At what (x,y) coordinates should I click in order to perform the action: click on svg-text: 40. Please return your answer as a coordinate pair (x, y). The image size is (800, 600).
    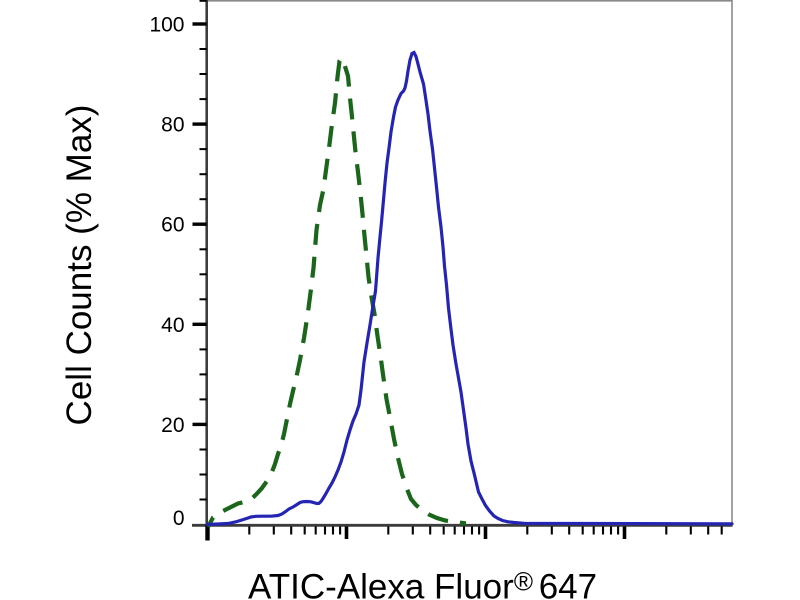
    Looking at the image, I should click on (172, 325).